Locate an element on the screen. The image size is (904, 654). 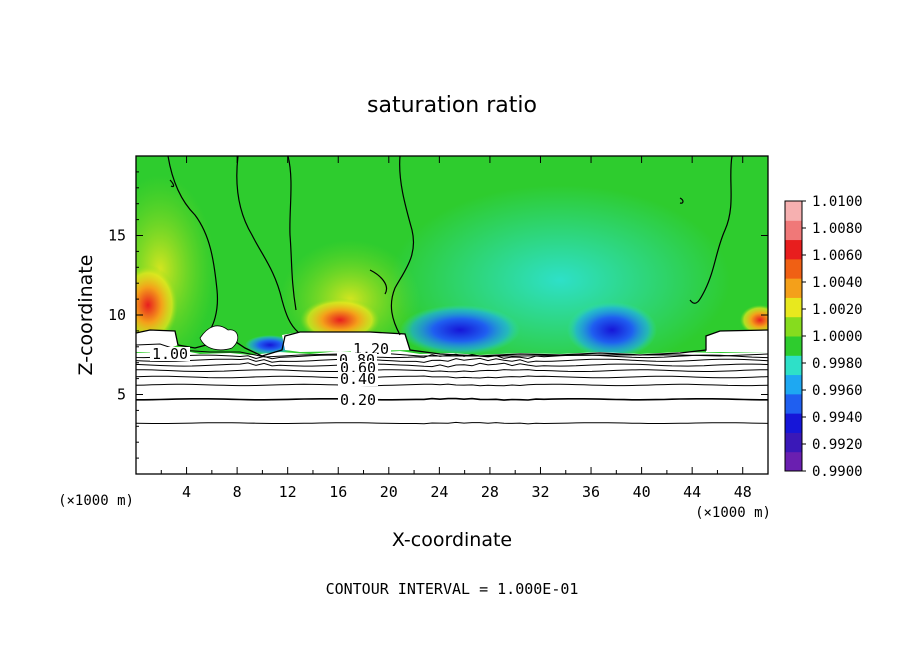
field-hot-right is located at coordinates (754, 320).